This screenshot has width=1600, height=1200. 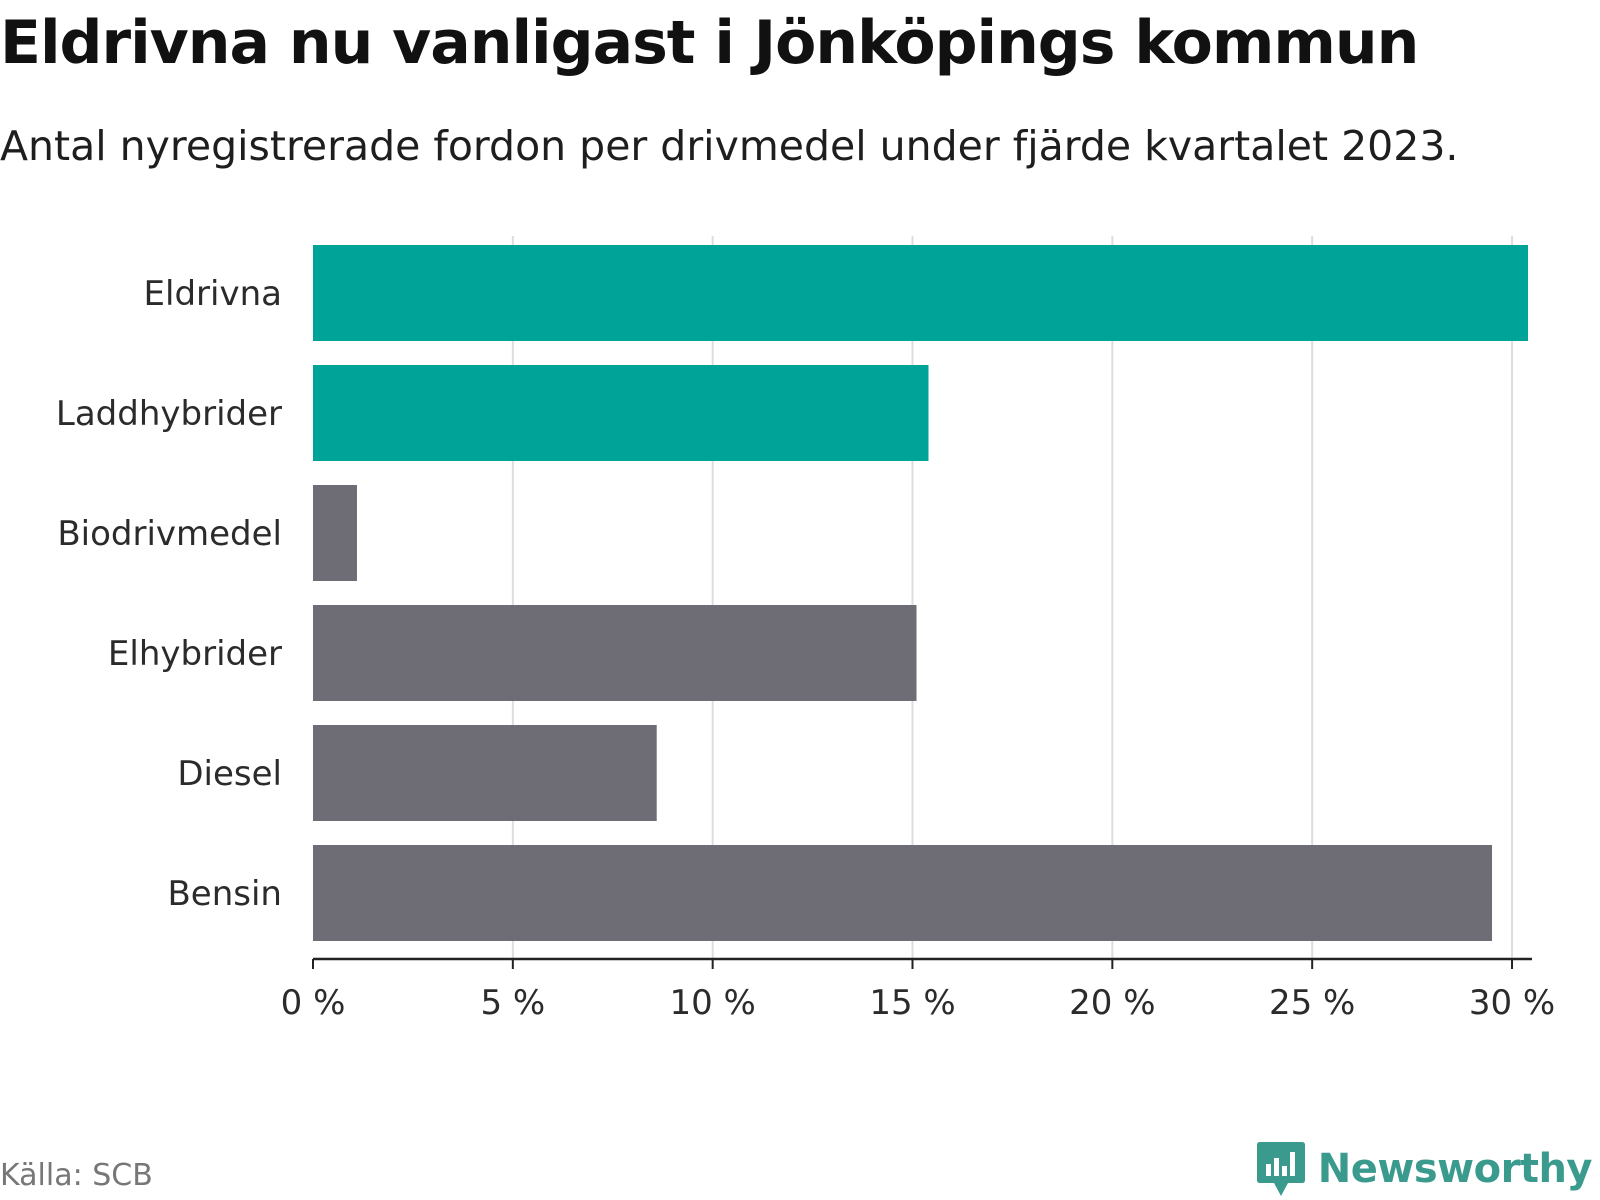 I want to click on brand-name: Newsworthy, so click(x=1455, y=1169).